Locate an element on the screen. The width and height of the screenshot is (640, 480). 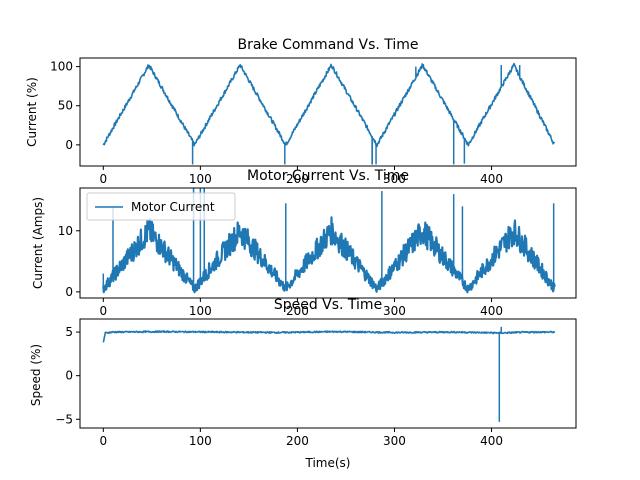
motor-current-xtick-label: 300 is located at coordinates (394, 311).